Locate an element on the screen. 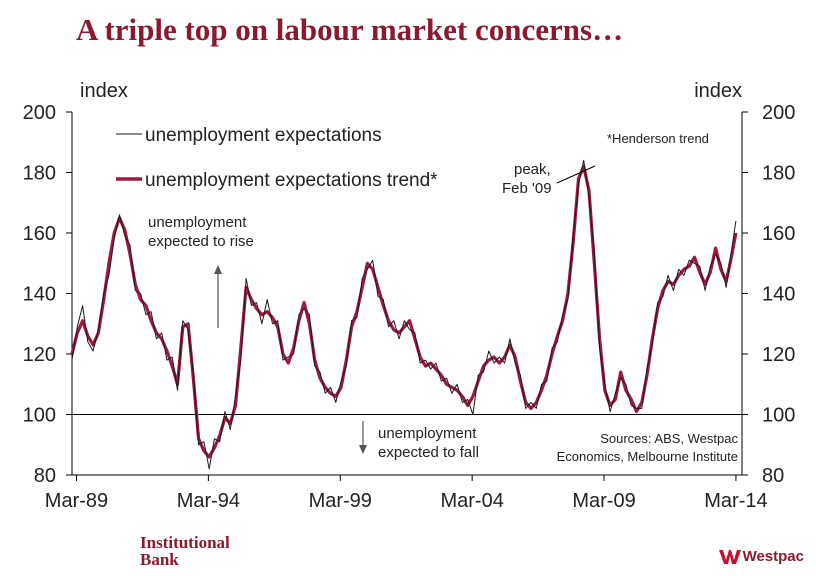 This screenshot has height=576, width=816. peak-label-line1: peak, is located at coordinates (532, 169).